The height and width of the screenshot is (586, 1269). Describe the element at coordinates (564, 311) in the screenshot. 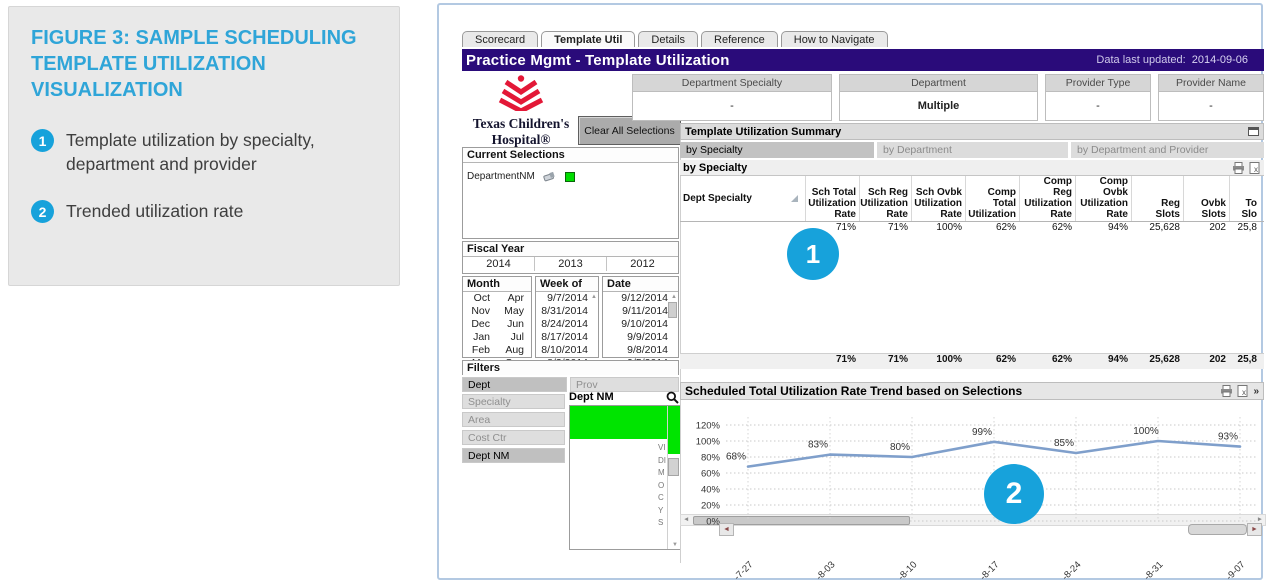

I see `week-item: 8/31/2014` at that location.